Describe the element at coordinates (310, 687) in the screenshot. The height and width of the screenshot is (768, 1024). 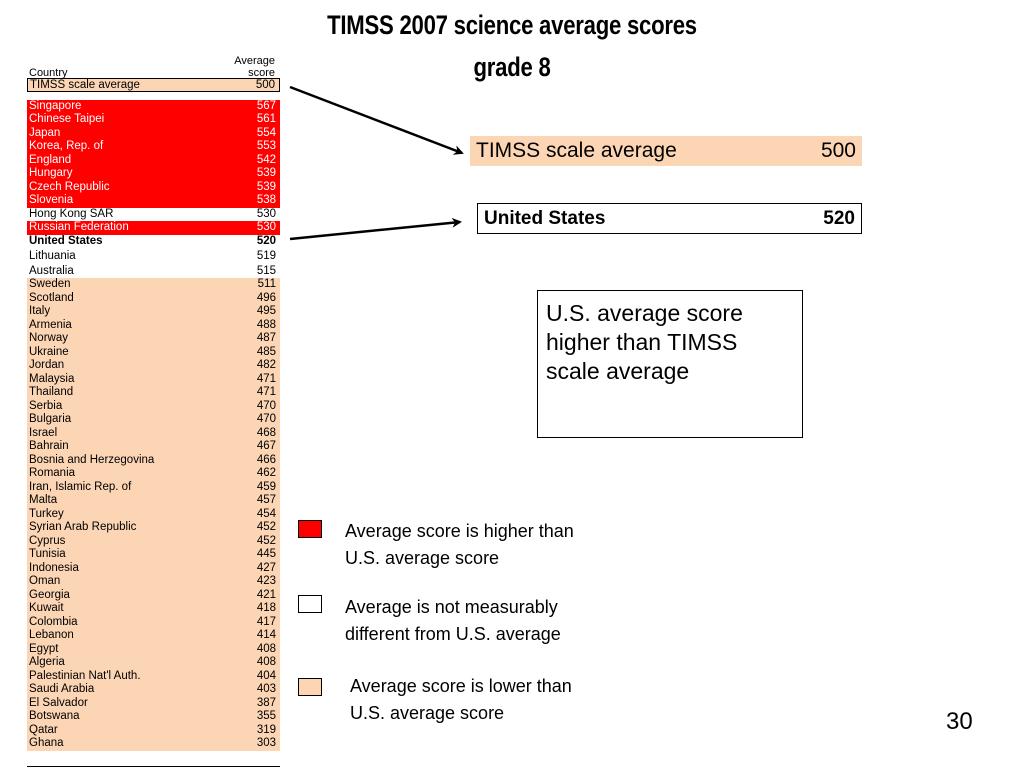
I see `legend-swatch-lower` at that location.